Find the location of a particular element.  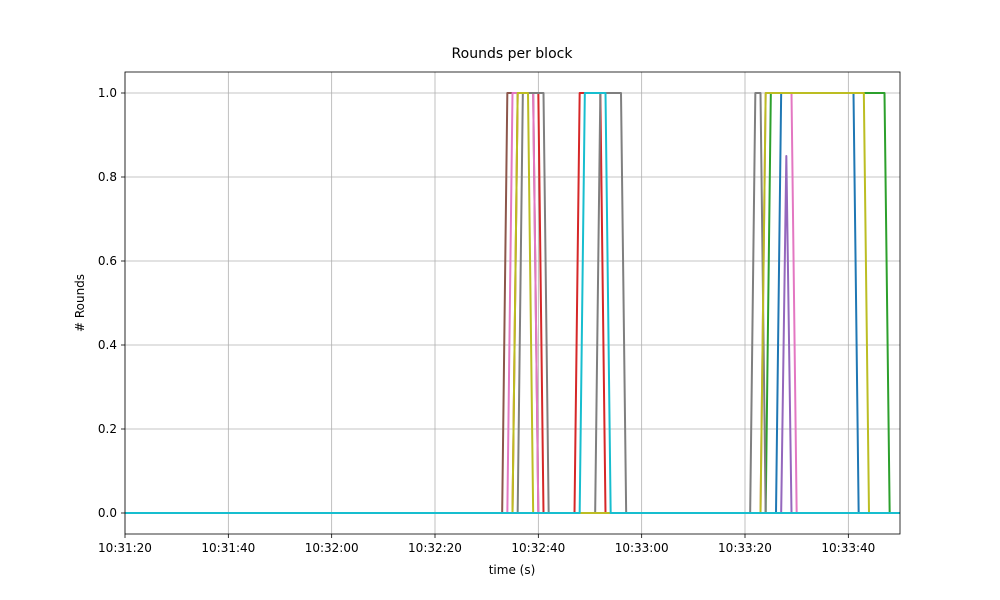

x-tick-label: 10:32:00 is located at coordinates (332, 548).